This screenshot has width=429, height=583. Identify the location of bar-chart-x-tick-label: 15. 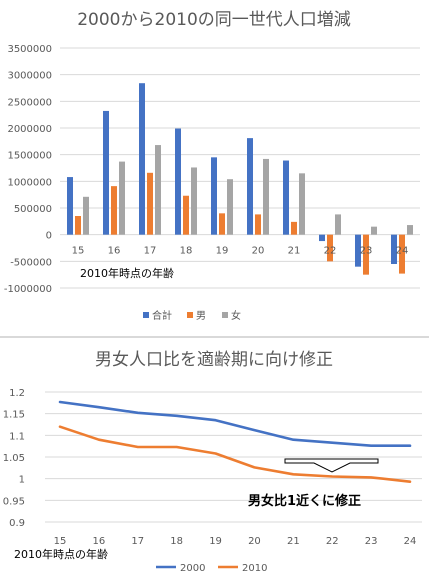
(78, 251).